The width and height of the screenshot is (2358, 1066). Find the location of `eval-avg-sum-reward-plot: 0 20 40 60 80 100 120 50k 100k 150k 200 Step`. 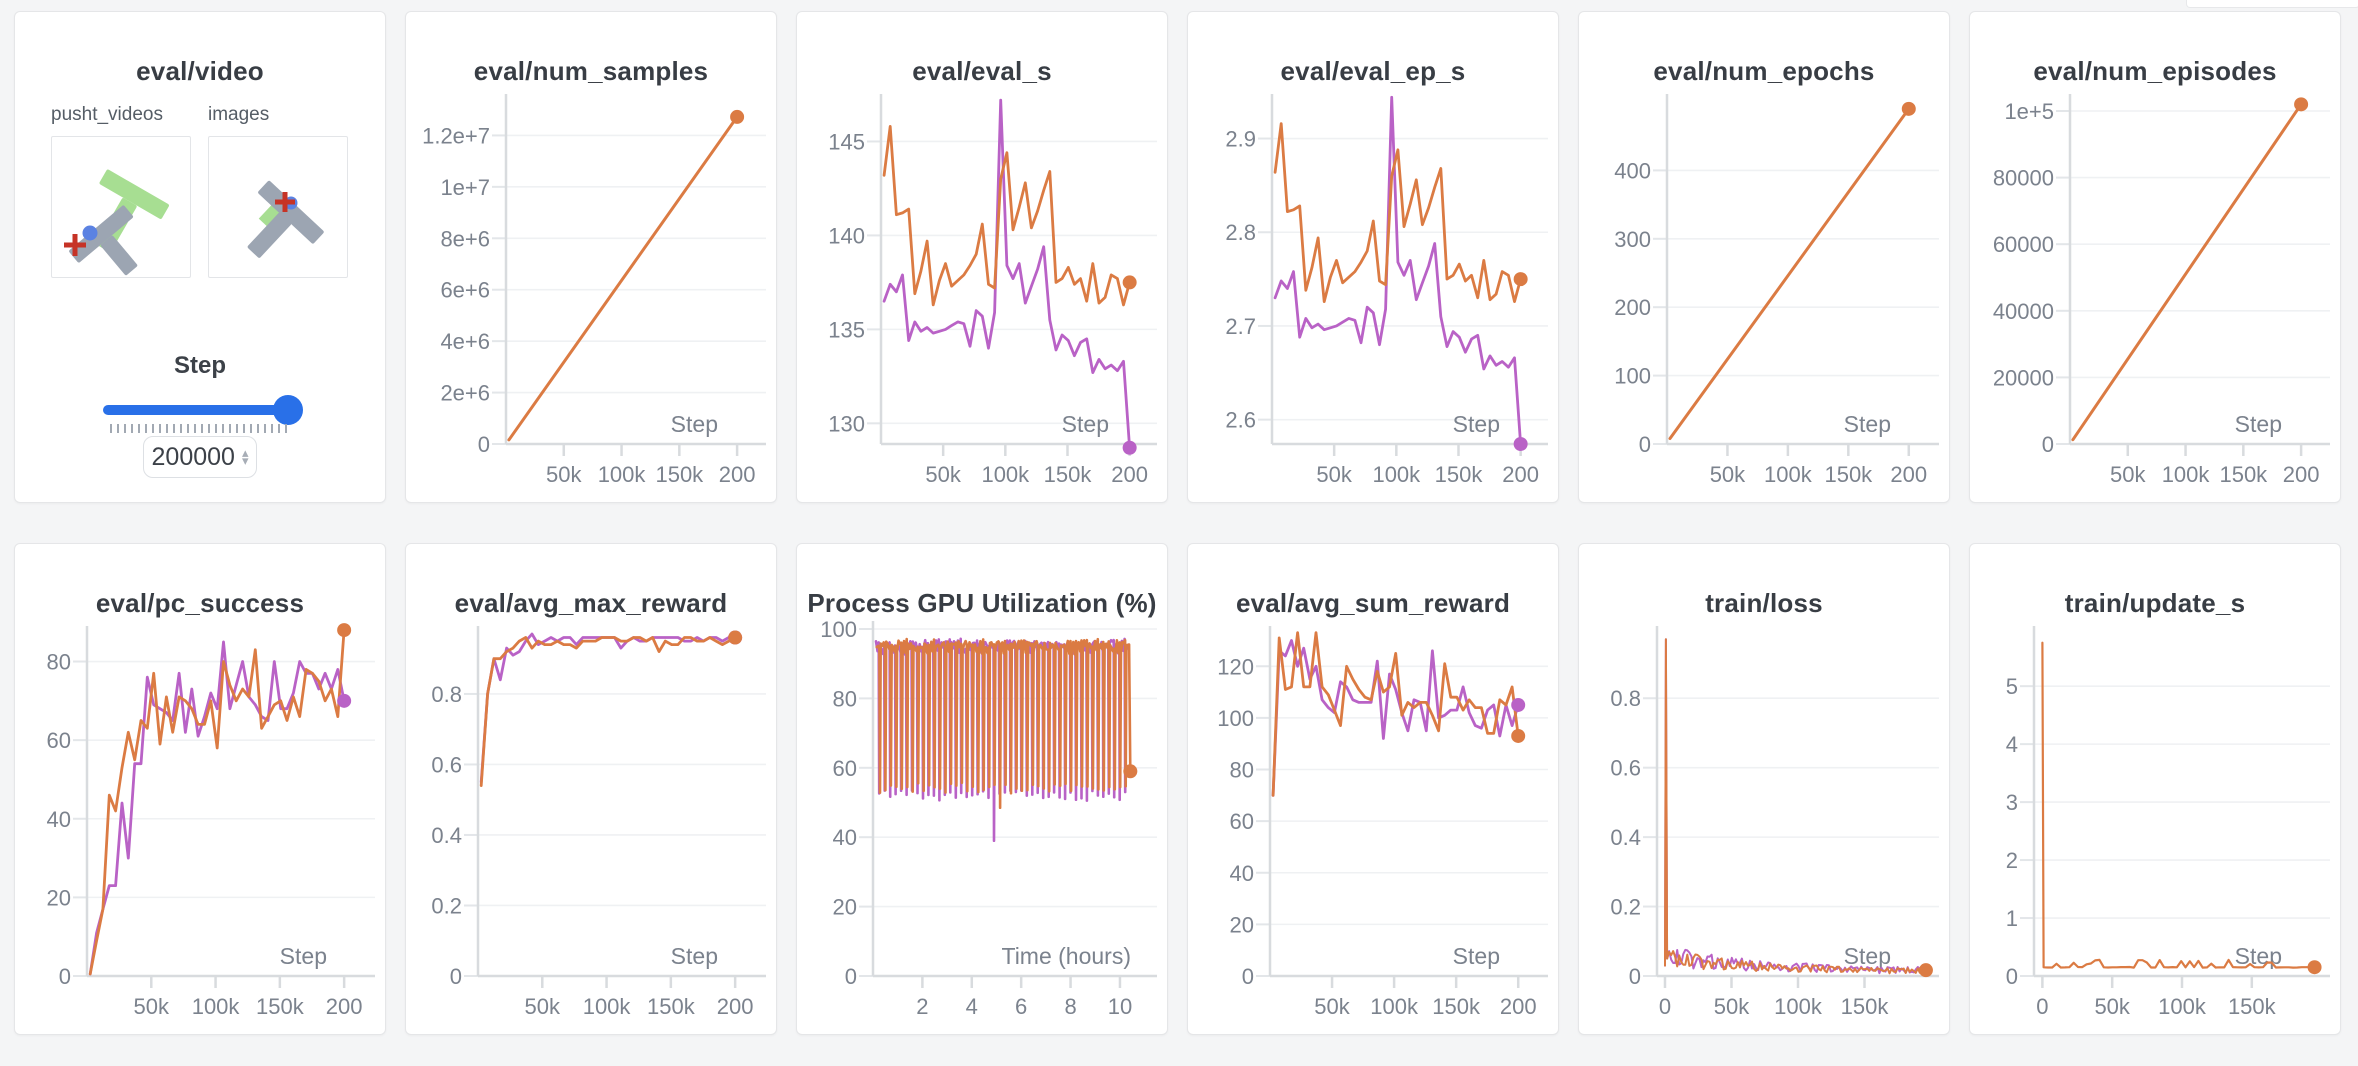

eval-avg-sum-reward-plot: 0 20 40 60 80 100 120 50k 100k 150k 200 Step is located at coordinates (1373, 789).